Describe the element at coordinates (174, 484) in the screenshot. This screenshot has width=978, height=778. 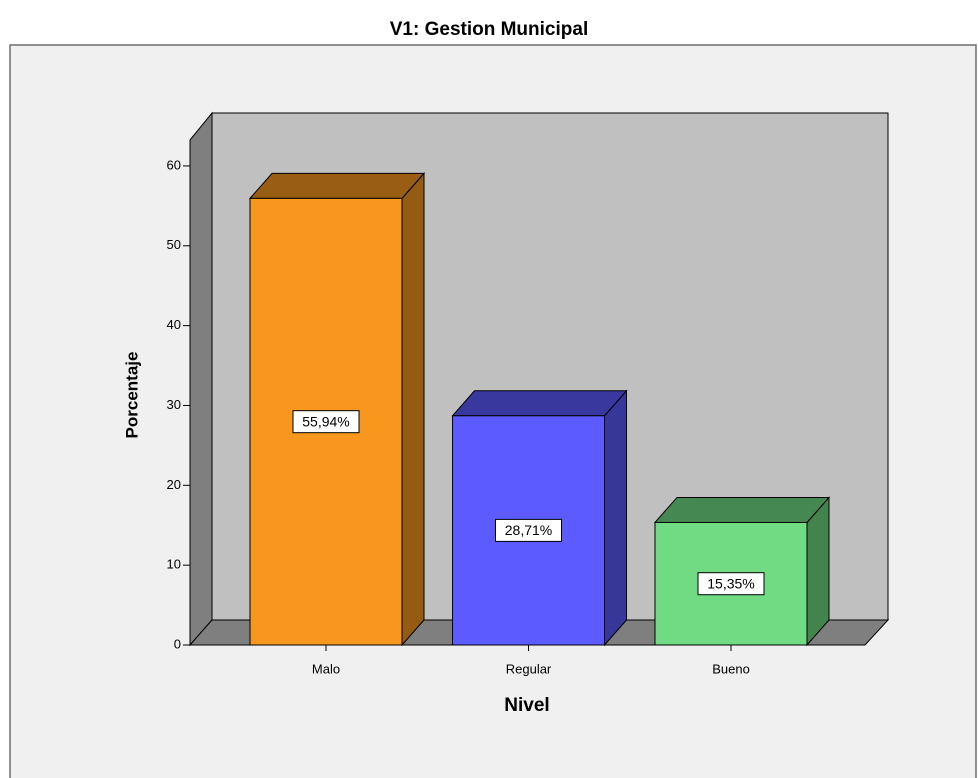
I see `y-tick-label: 20` at that location.